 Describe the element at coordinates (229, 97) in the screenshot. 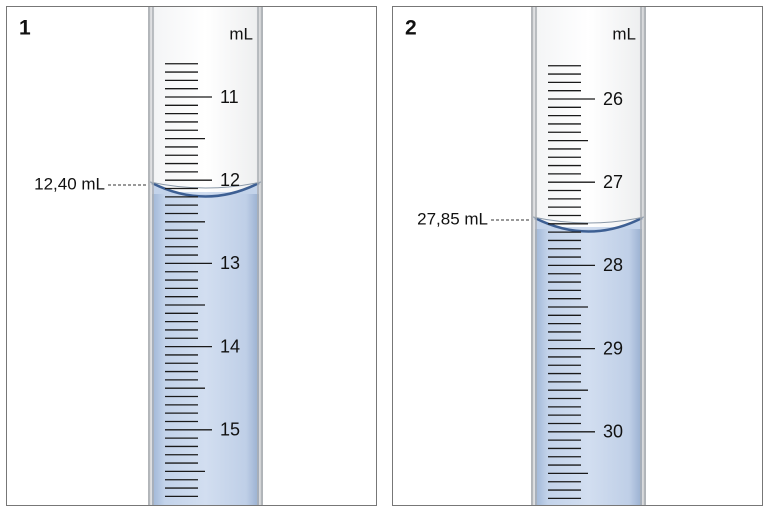

I see `scale-label: 11` at that location.